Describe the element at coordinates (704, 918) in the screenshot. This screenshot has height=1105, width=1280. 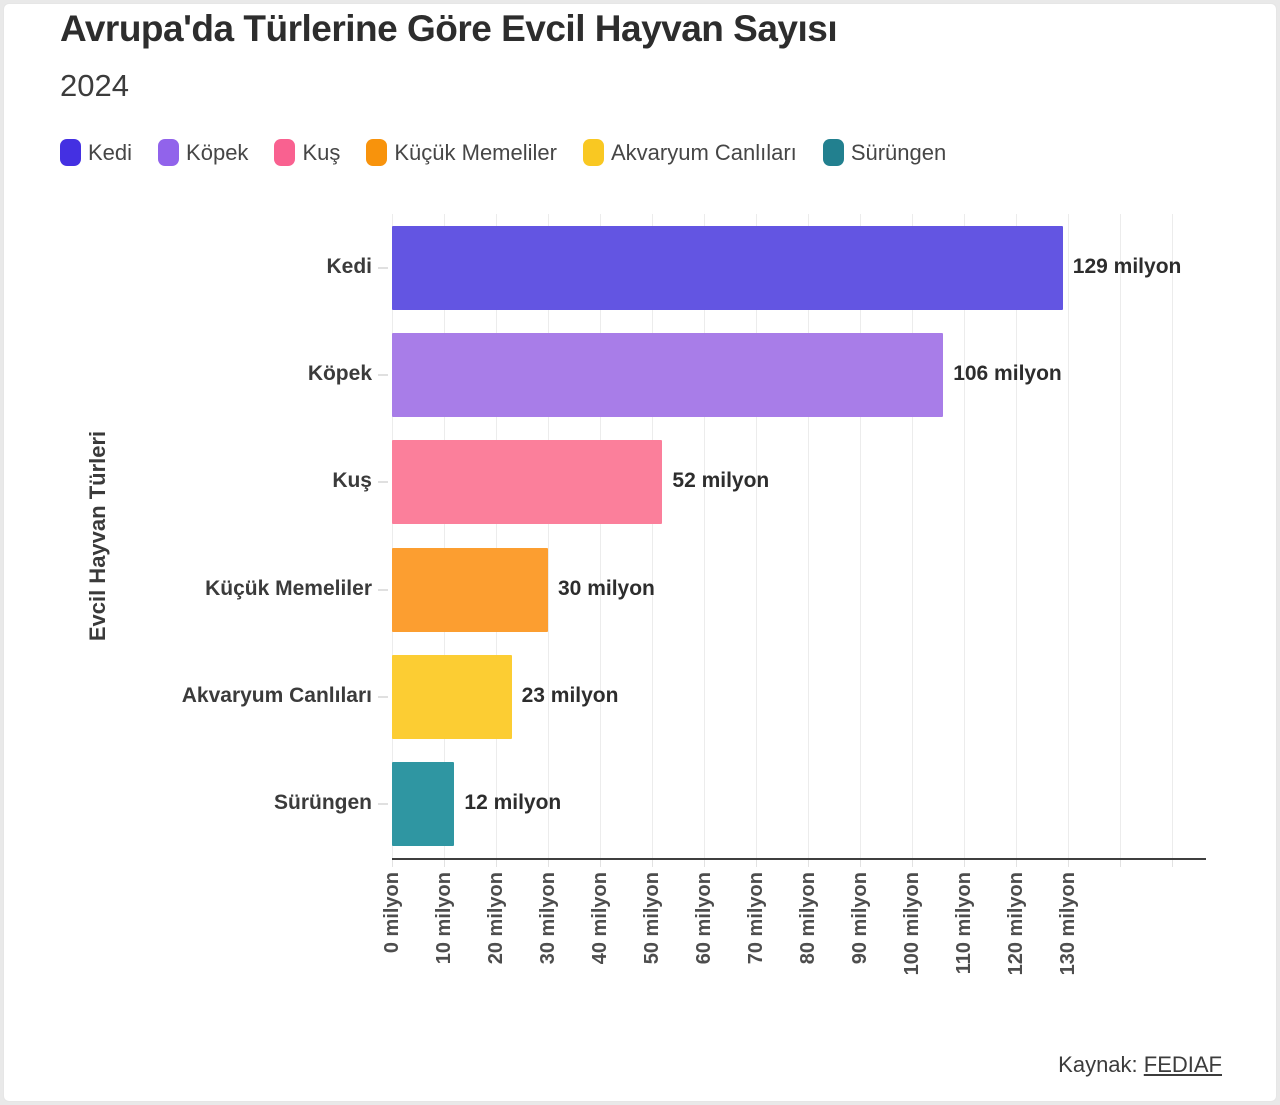
I see `x-tick-label: 60 milyon` at that location.